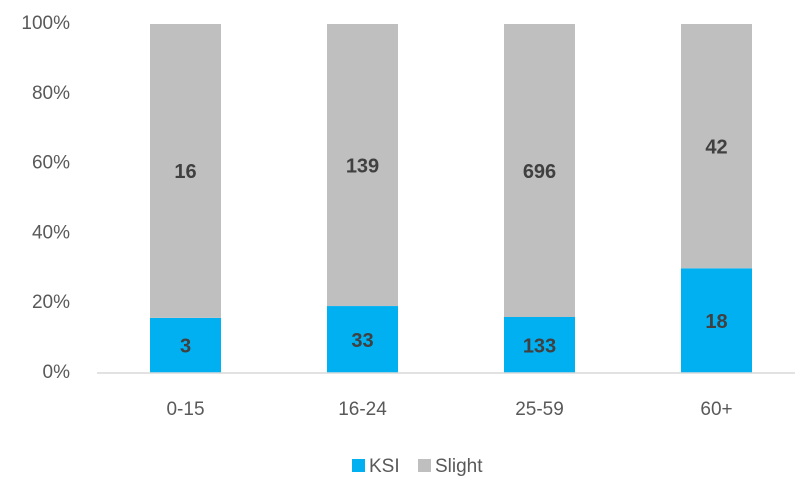 This screenshot has width=803, height=478. I want to click on y-tick-label: 20%, so click(51, 302).